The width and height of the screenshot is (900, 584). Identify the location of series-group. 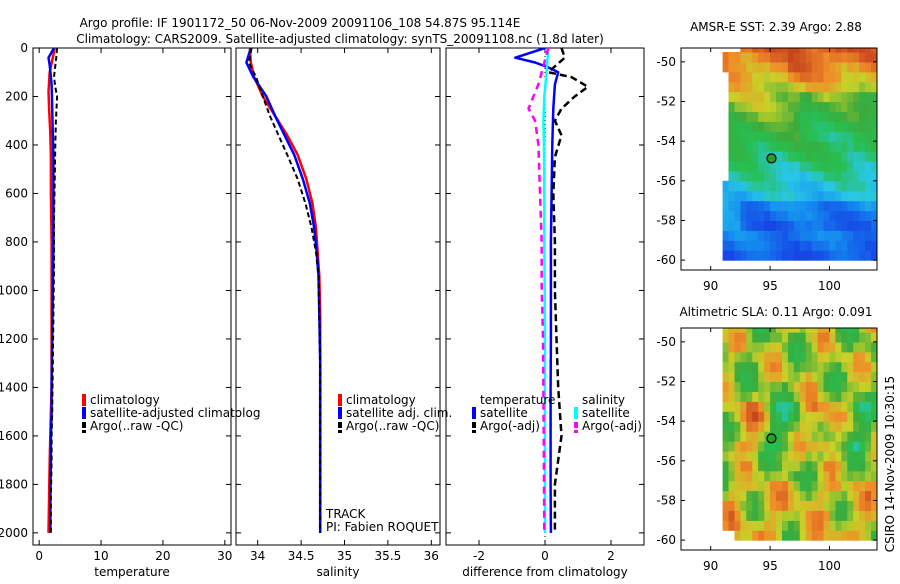
(53, 290).